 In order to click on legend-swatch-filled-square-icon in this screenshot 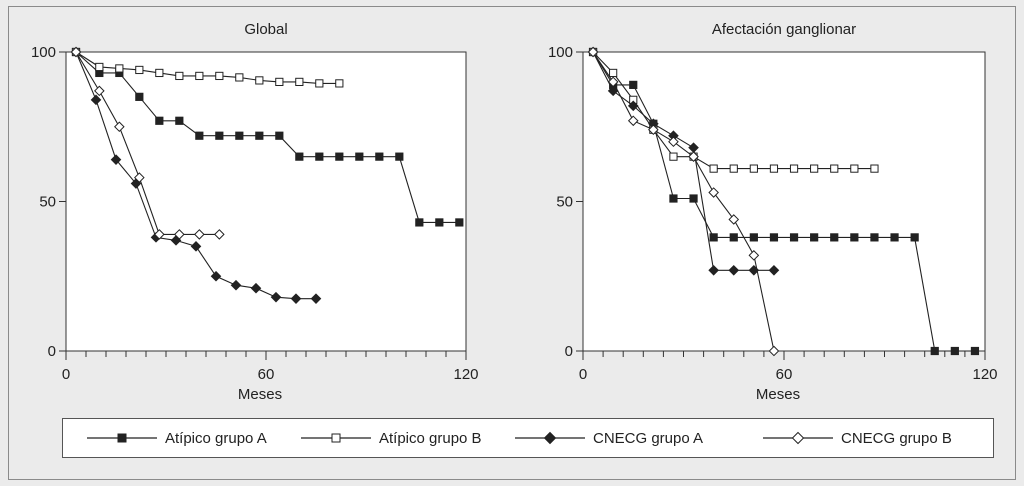, I will do `click(122, 438)`.